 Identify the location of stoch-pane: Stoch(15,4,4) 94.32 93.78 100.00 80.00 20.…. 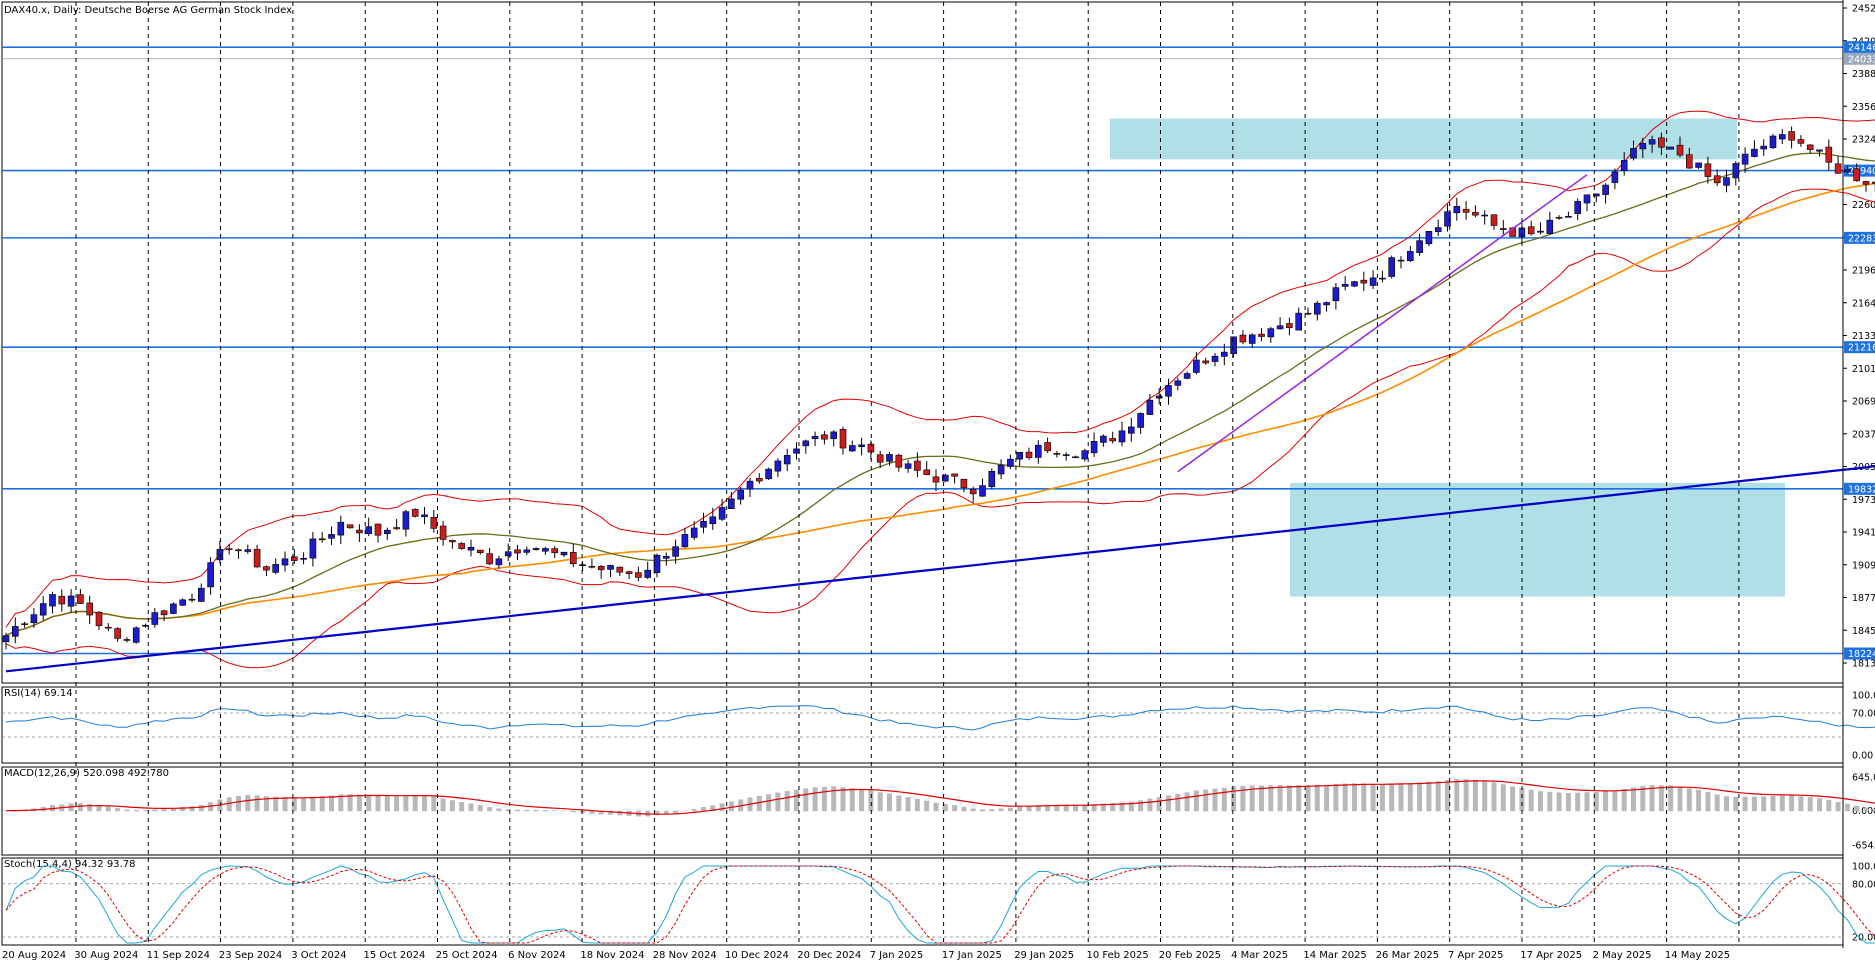
(938, 901).